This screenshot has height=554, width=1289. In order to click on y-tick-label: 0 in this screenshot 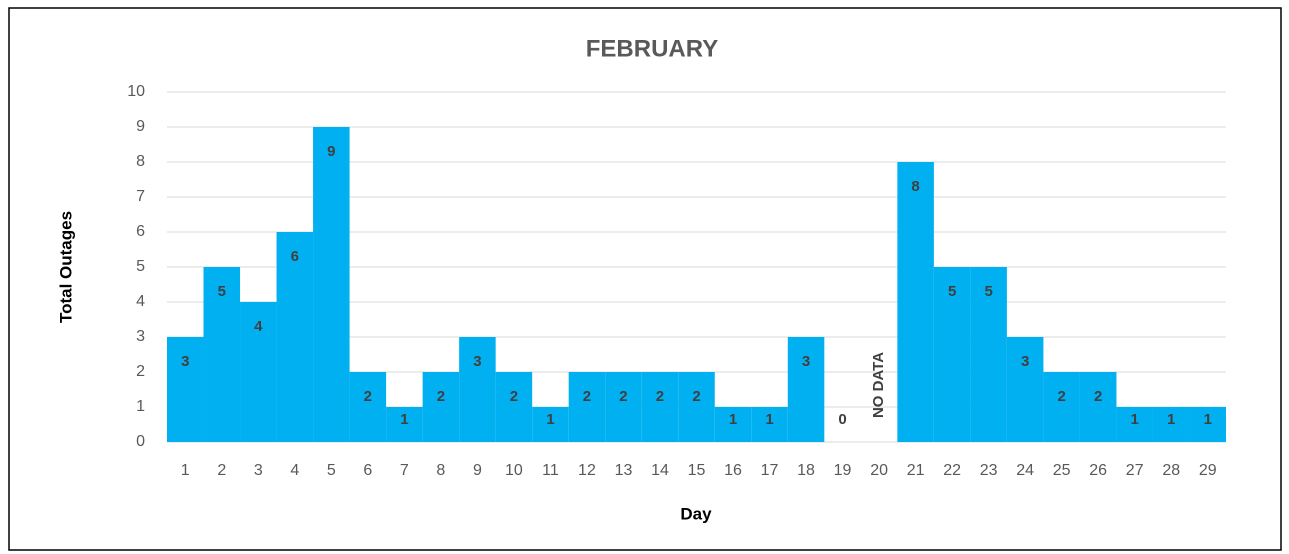, I will do `click(140, 441)`.